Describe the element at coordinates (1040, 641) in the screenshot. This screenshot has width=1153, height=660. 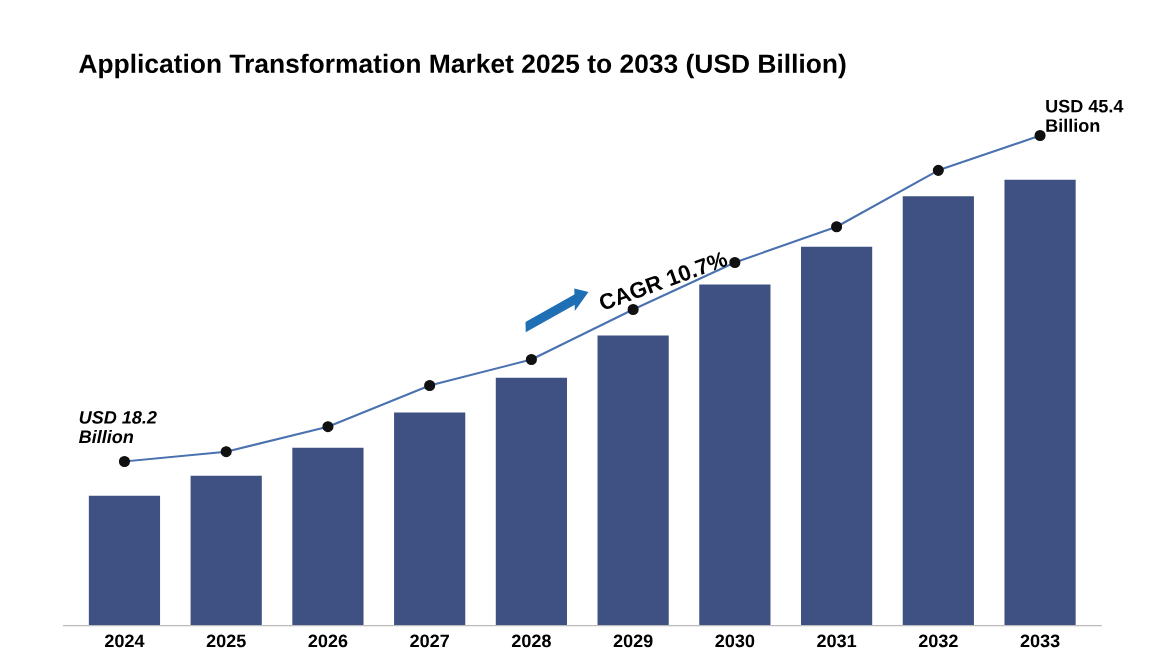
I see `x-tick-label: 2033` at that location.